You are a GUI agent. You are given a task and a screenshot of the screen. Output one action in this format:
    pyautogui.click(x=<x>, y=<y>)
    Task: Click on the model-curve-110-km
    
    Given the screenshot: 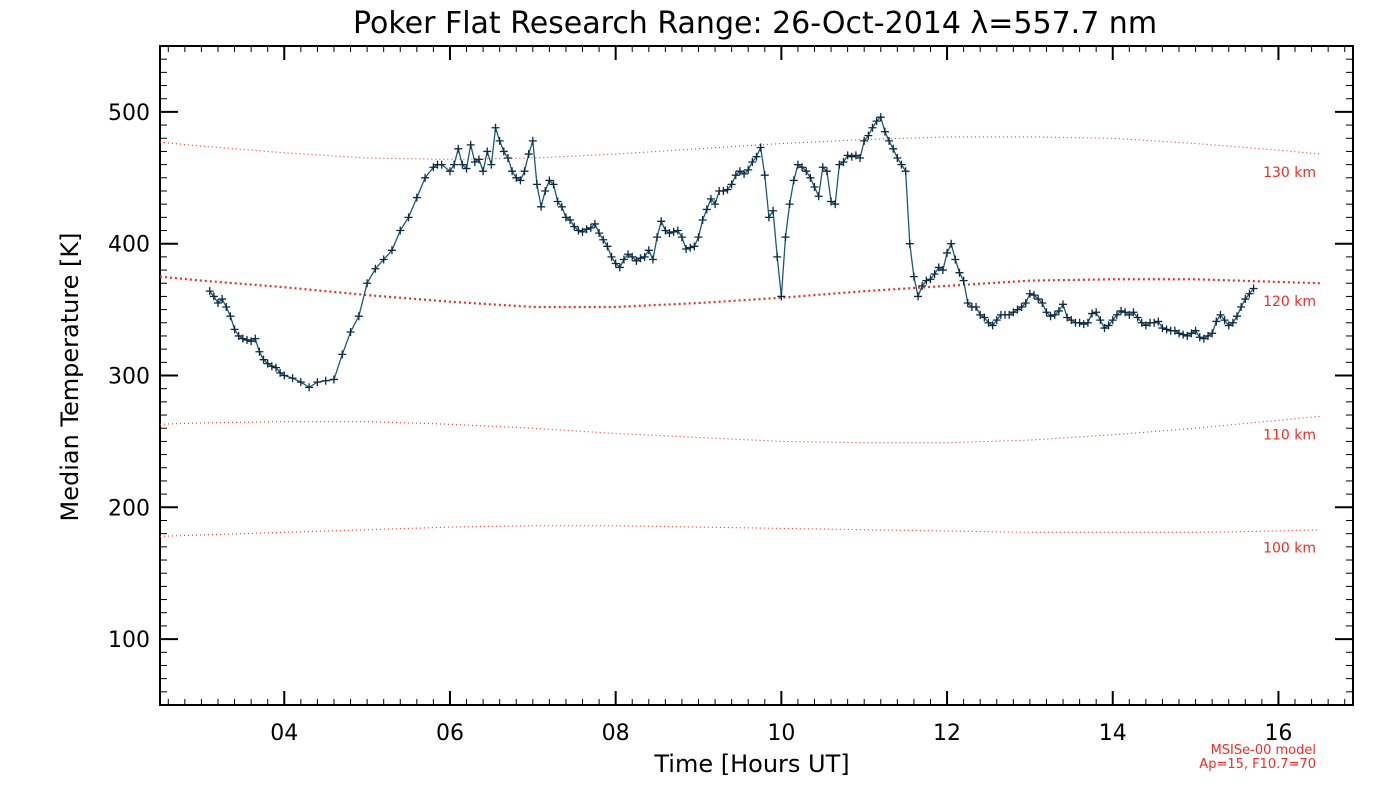 What is the action you would take?
    pyautogui.click(x=739, y=429)
    